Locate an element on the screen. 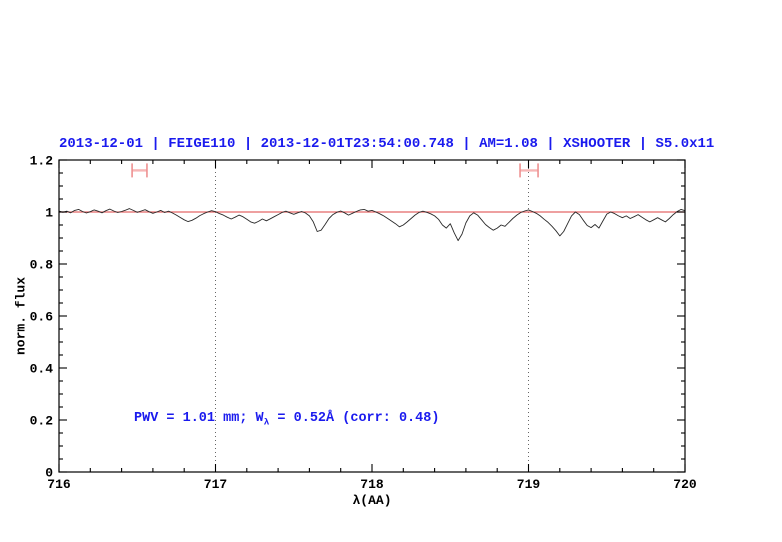 The width and height of the screenshot is (782, 542). x-tick-label: 719 is located at coordinates (529, 484).